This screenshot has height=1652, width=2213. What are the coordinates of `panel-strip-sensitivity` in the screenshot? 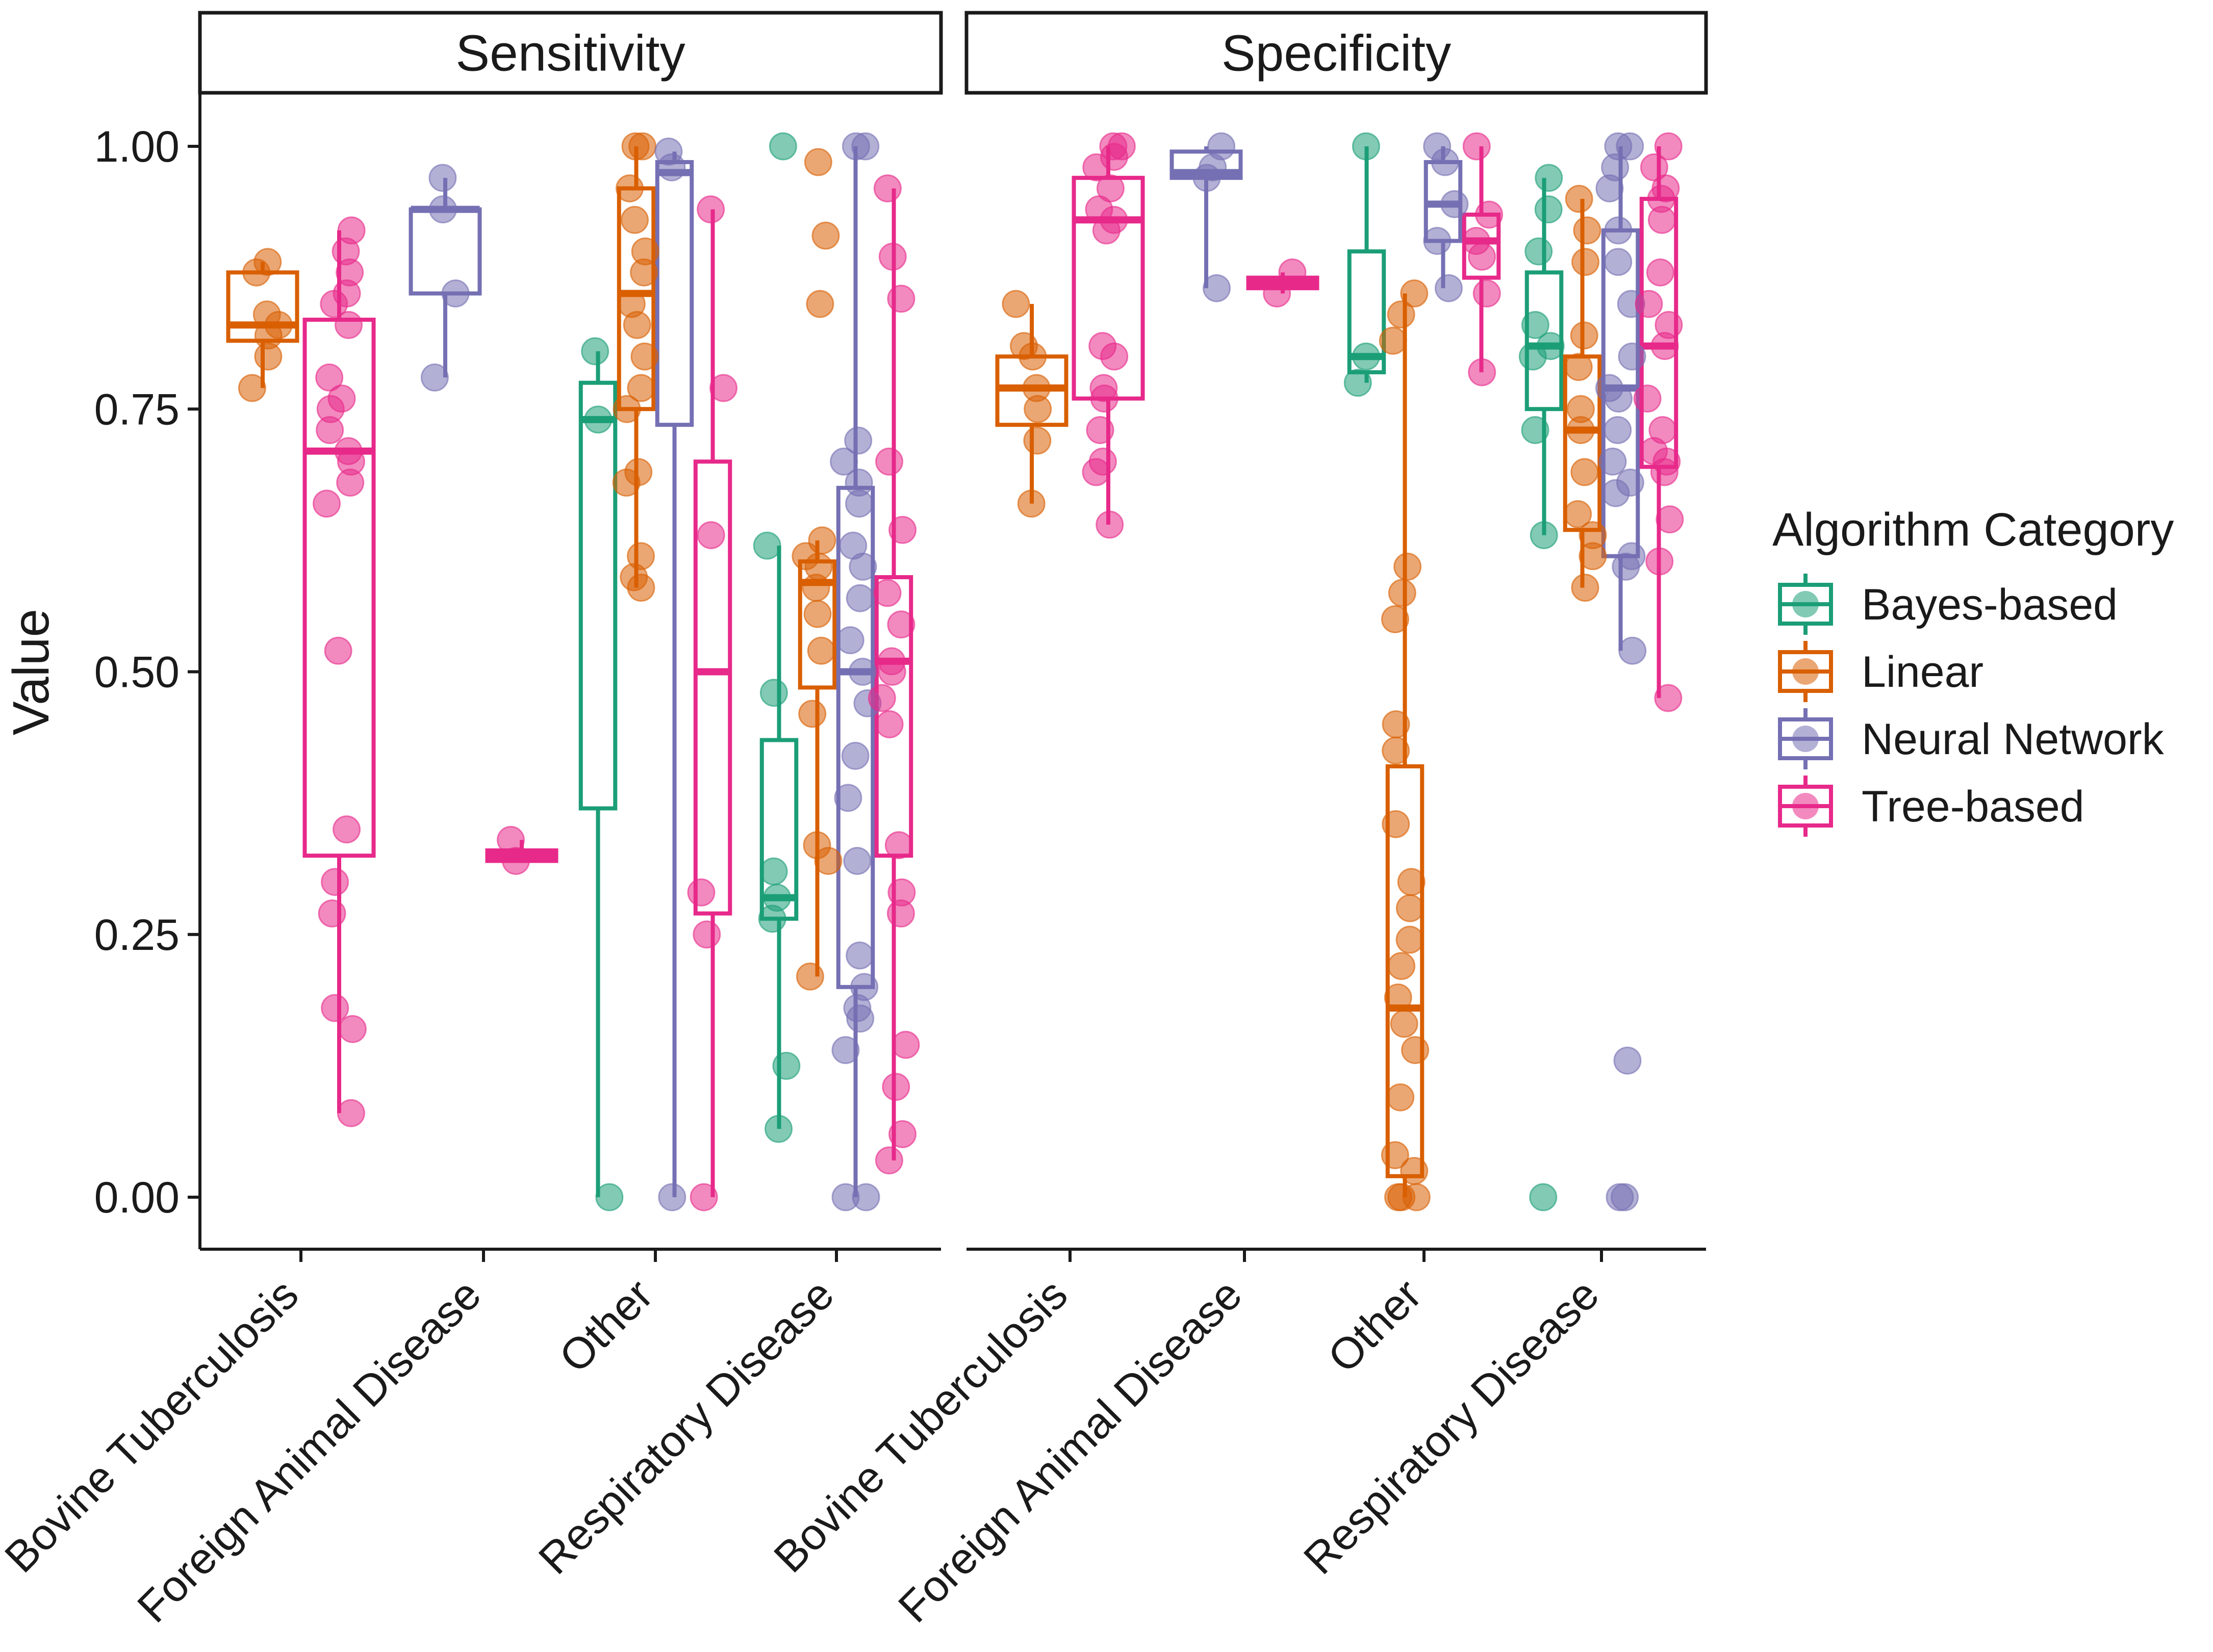 It's located at (571, 53).